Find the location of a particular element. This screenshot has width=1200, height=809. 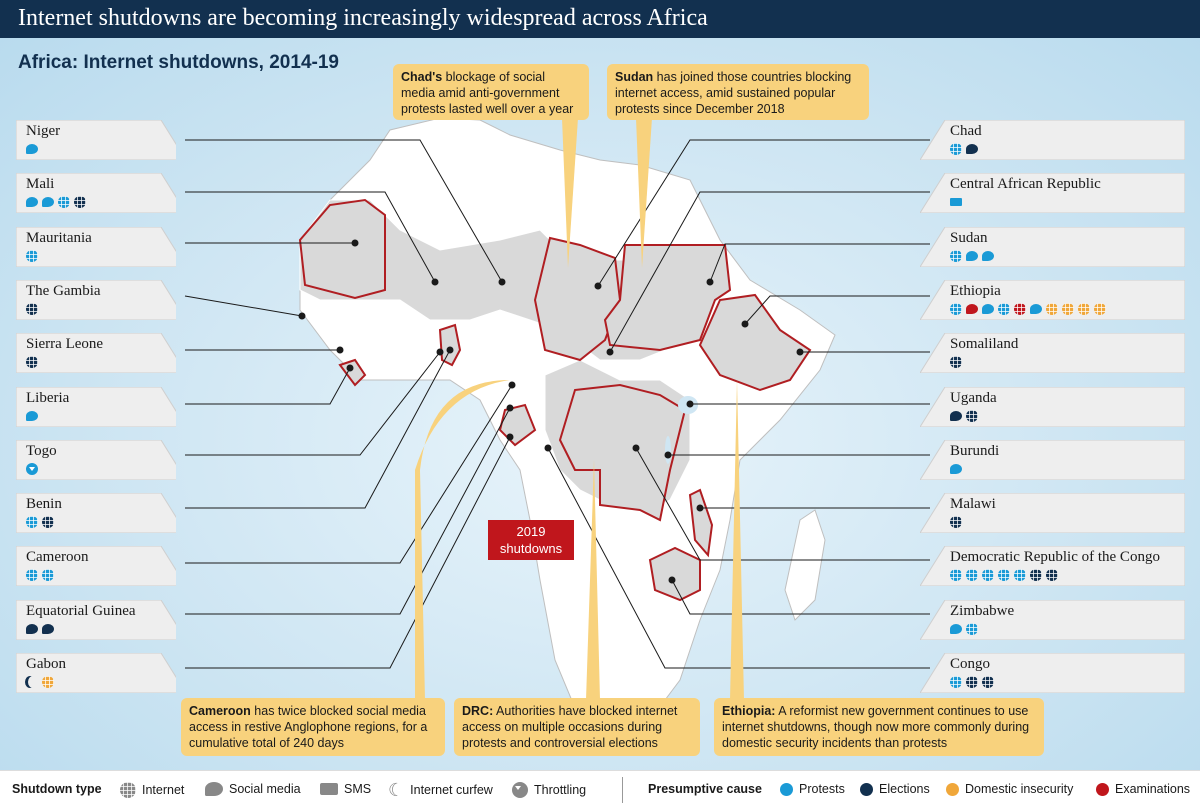

region-sudan is located at coordinates (667, 298).